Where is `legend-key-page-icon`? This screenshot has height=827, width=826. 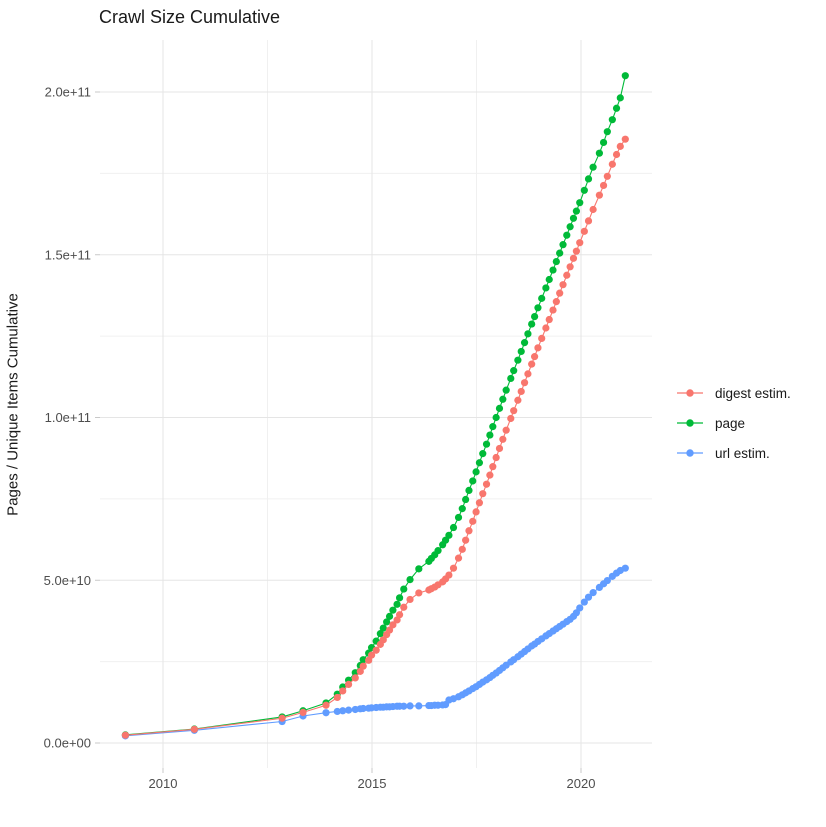
legend-key-page-icon is located at coordinates (690, 423).